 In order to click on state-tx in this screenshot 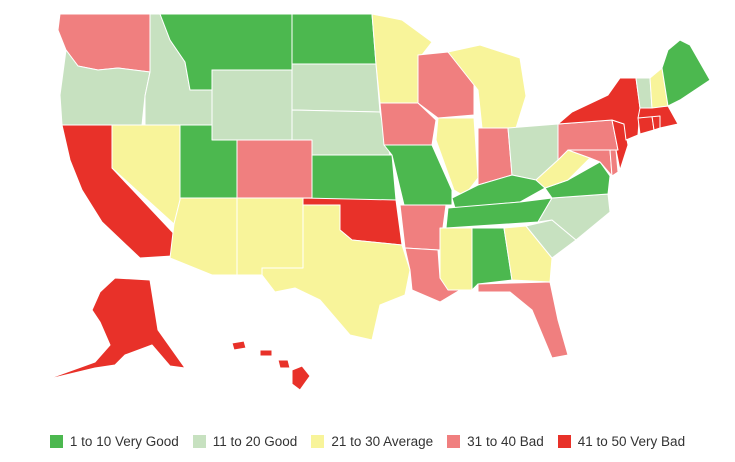, I will do `click(336, 272)`.